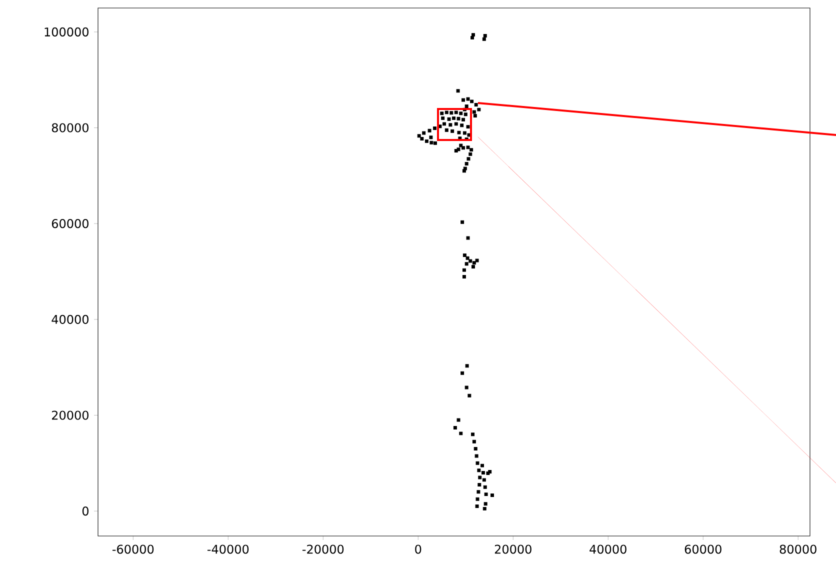 This screenshot has width=836, height=570. Describe the element at coordinates (608, 549) in the screenshot. I see `x-tick-label: 40000` at that location.